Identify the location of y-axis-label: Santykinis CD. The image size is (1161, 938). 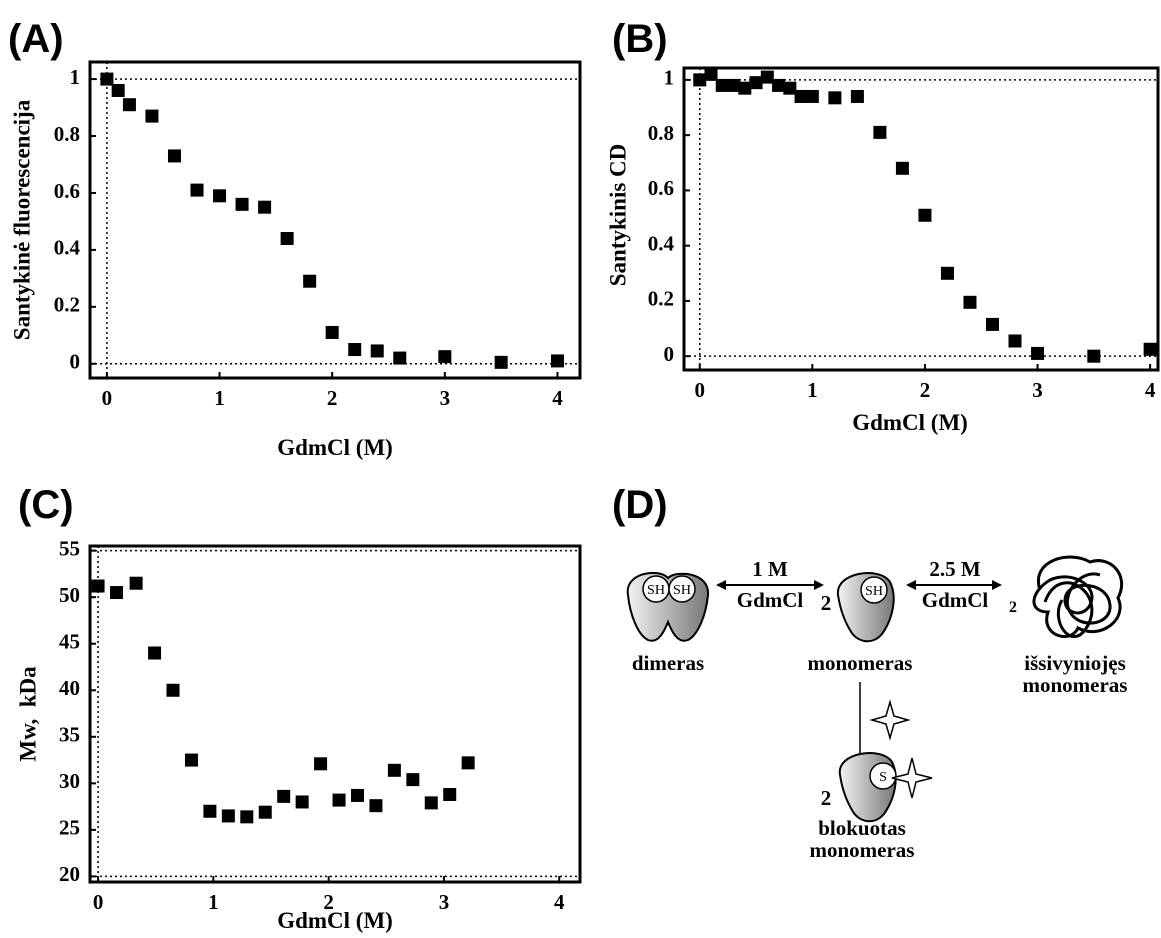
(617, 215).